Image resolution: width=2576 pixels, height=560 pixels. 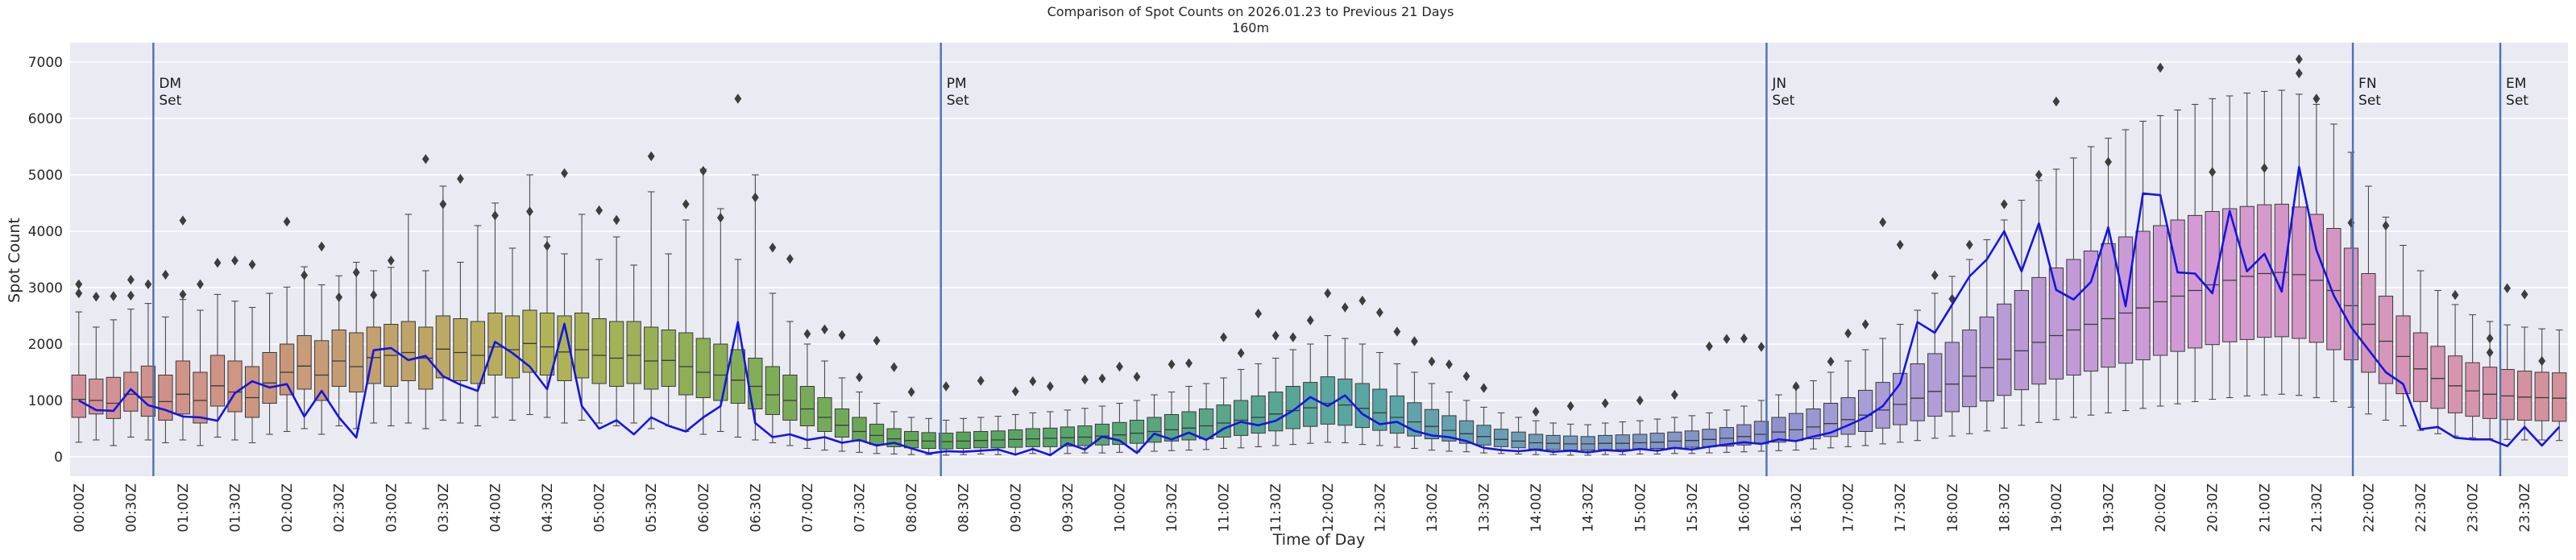 I want to click on x-tick-label: 20:30Z, so click(x=2213, y=508).